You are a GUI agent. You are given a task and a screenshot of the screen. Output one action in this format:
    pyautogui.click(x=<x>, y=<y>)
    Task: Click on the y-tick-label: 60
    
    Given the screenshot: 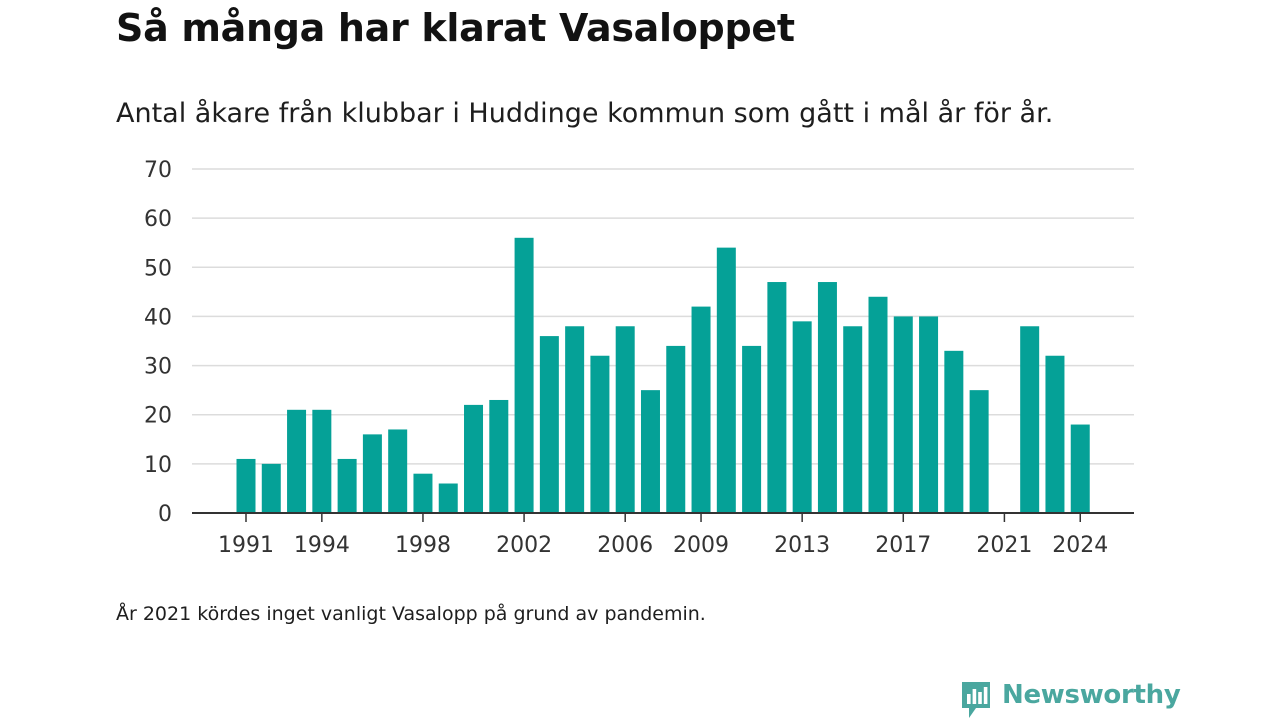 What is the action you would take?
    pyautogui.click(x=158, y=219)
    